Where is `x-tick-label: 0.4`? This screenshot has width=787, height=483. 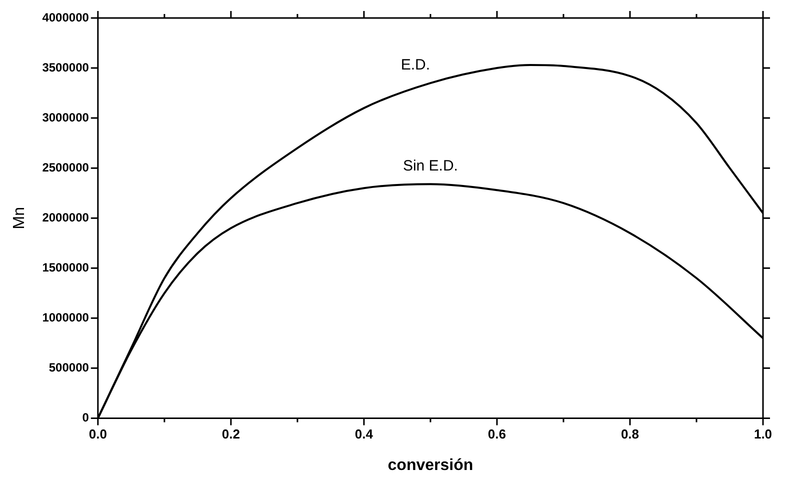 x-tick-label: 0.4 is located at coordinates (364, 434).